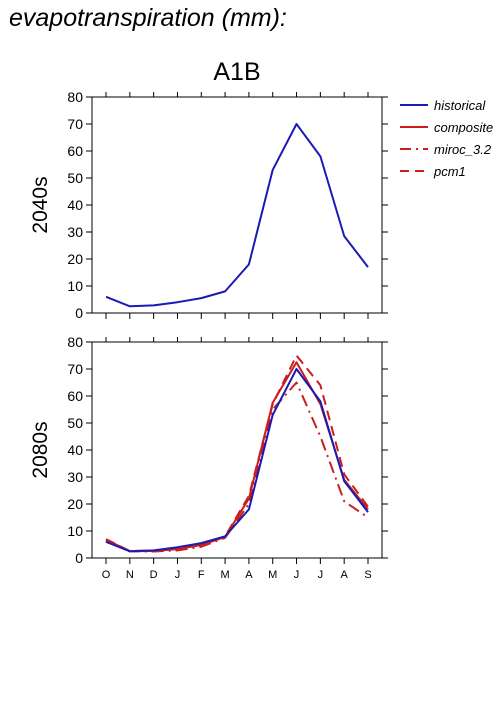 This screenshot has width=501, height=709. What do you see at coordinates (106, 575) in the screenshot?
I see `x-tick-label: O` at bounding box center [106, 575].